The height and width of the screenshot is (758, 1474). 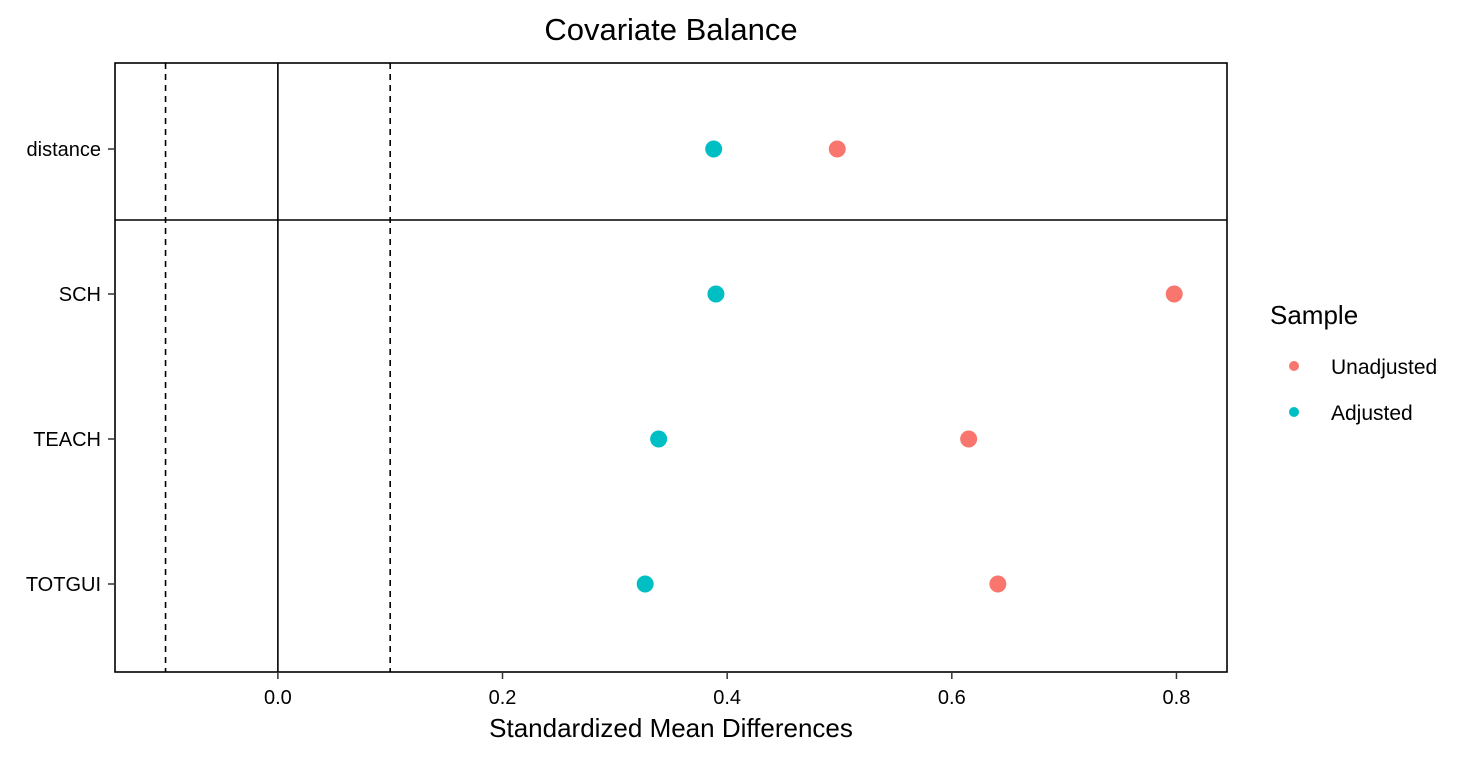 What do you see at coordinates (1294, 412) in the screenshot?
I see `legend-key-adjusted` at bounding box center [1294, 412].